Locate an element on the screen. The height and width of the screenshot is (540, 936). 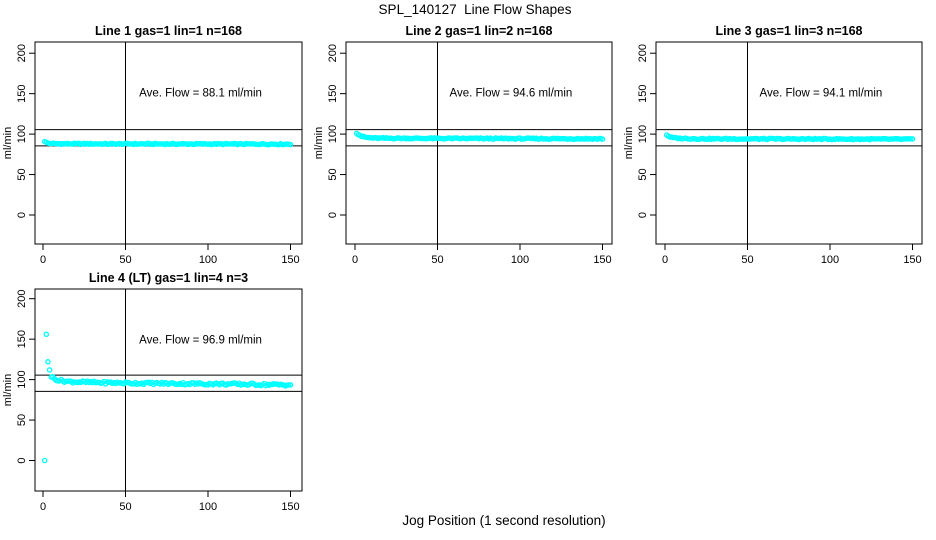
panel-title: Line 2 gas=1 lin=2 n=168 is located at coordinates (479, 31).